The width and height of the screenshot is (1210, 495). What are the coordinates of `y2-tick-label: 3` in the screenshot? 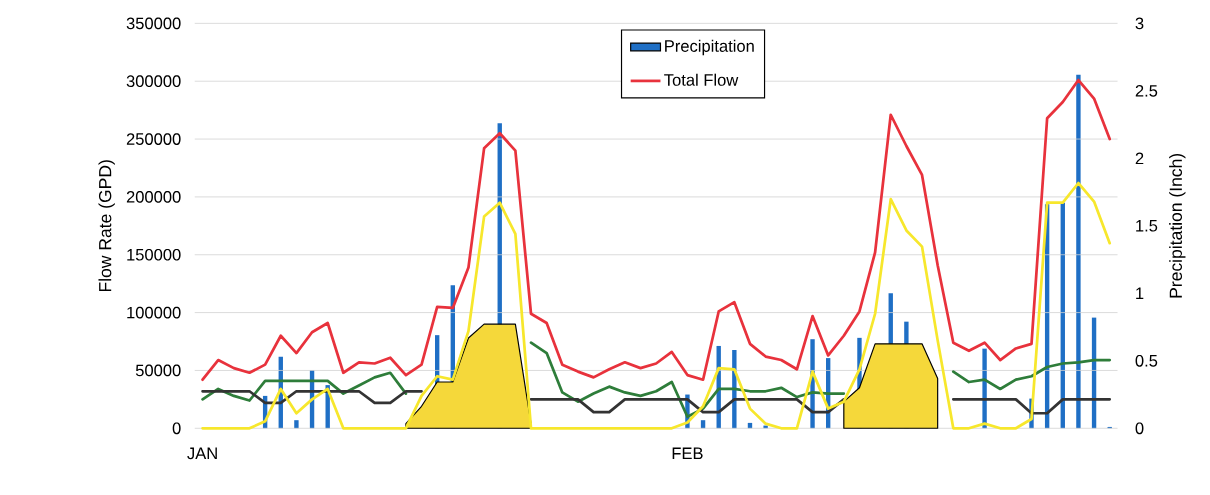 It's located at (1139, 23).